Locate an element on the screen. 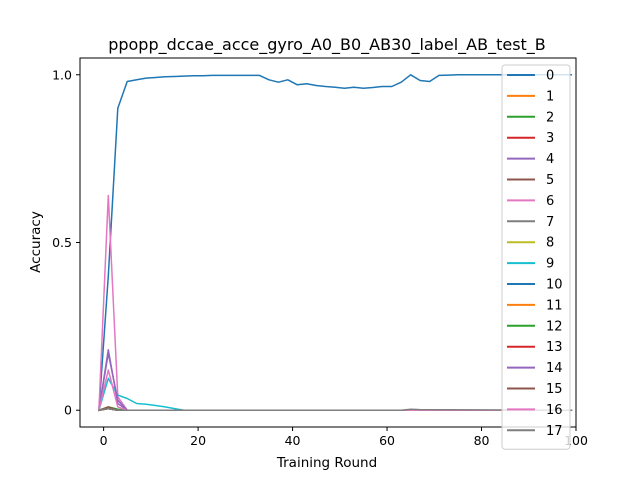  legend-entry: 13 is located at coordinates (535, 347).